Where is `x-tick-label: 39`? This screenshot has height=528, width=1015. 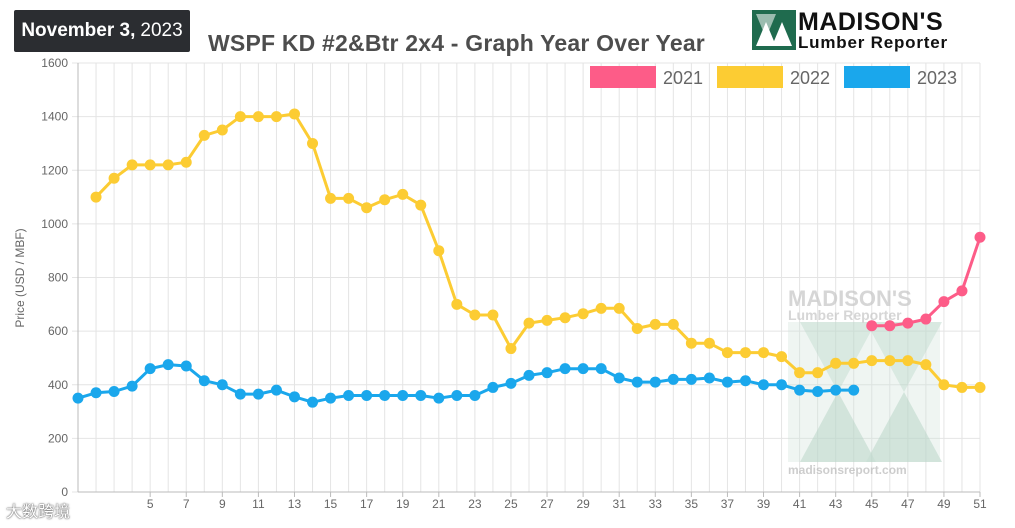 x-tick-label: 39 is located at coordinates (764, 504).